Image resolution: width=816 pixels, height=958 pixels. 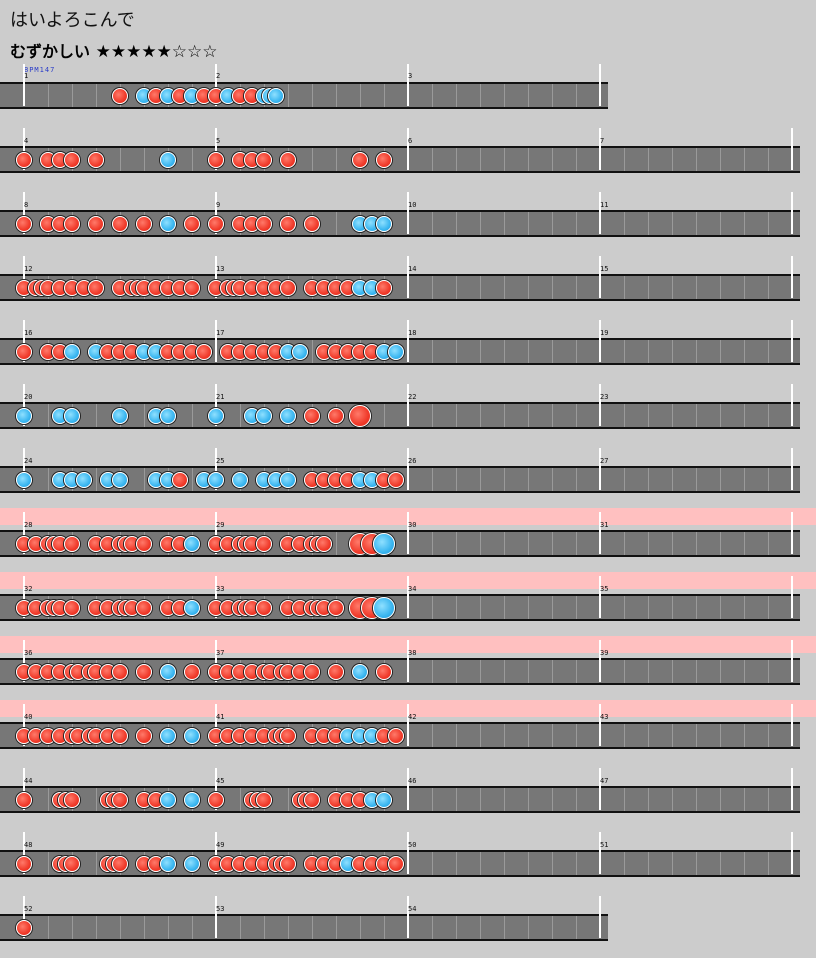 What do you see at coordinates (72, 20) in the screenshot?
I see `song-title: はいよろこんで` at bounding box center [72, 20].